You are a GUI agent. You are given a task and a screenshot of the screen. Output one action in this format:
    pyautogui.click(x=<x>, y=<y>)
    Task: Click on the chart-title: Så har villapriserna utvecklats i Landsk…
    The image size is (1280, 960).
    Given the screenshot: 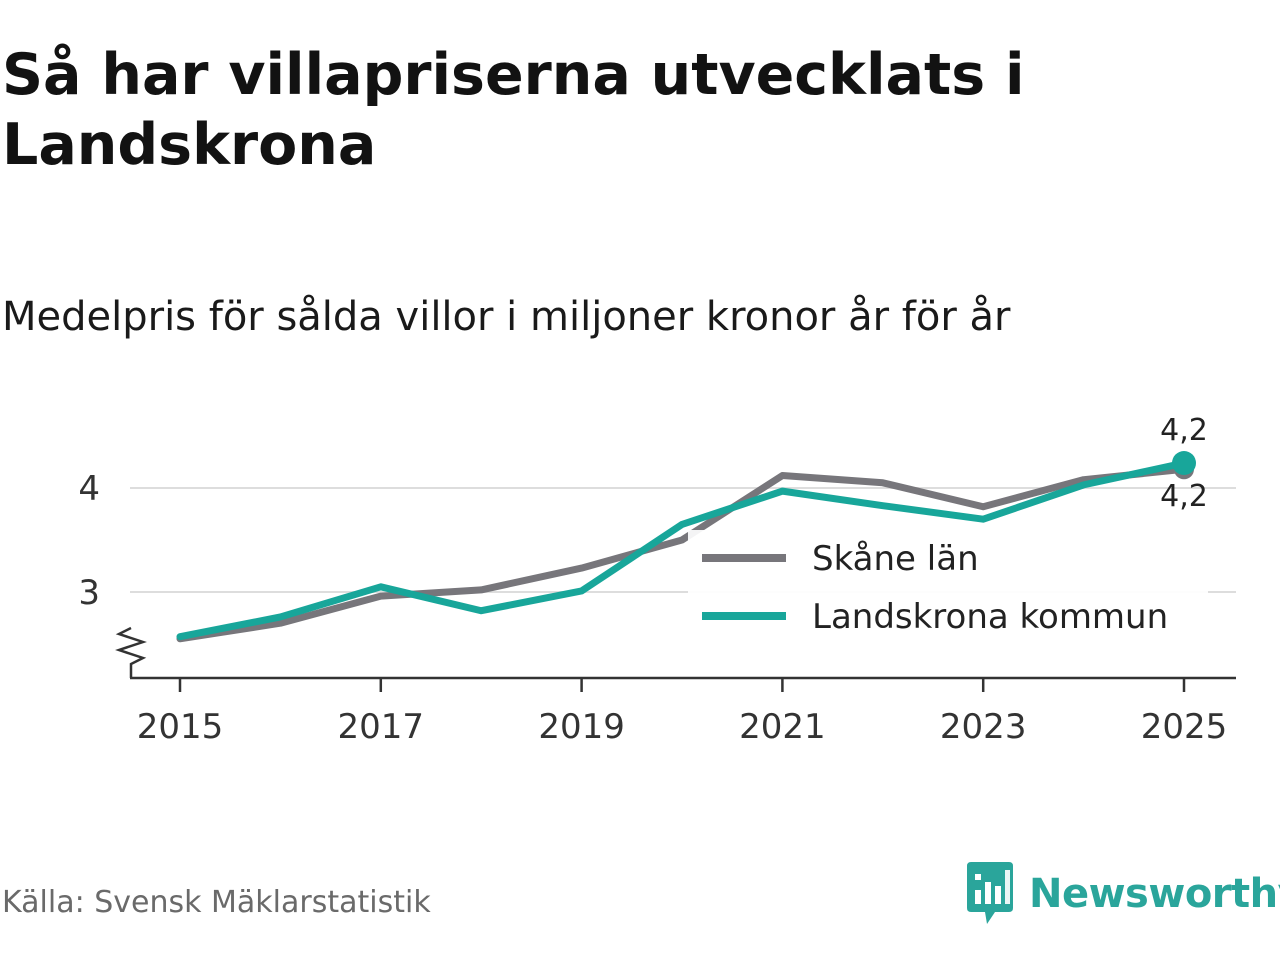 What is the action you would take?
    pyautogui.click(x=513, y=110)
    